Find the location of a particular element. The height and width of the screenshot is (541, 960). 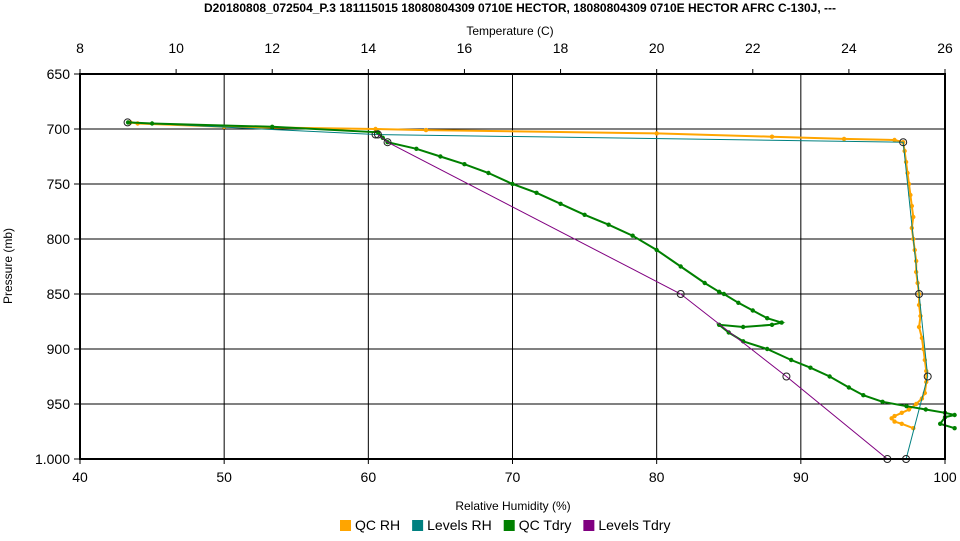

x-top-tick-label: 8 is located at coordinates (80, 48).